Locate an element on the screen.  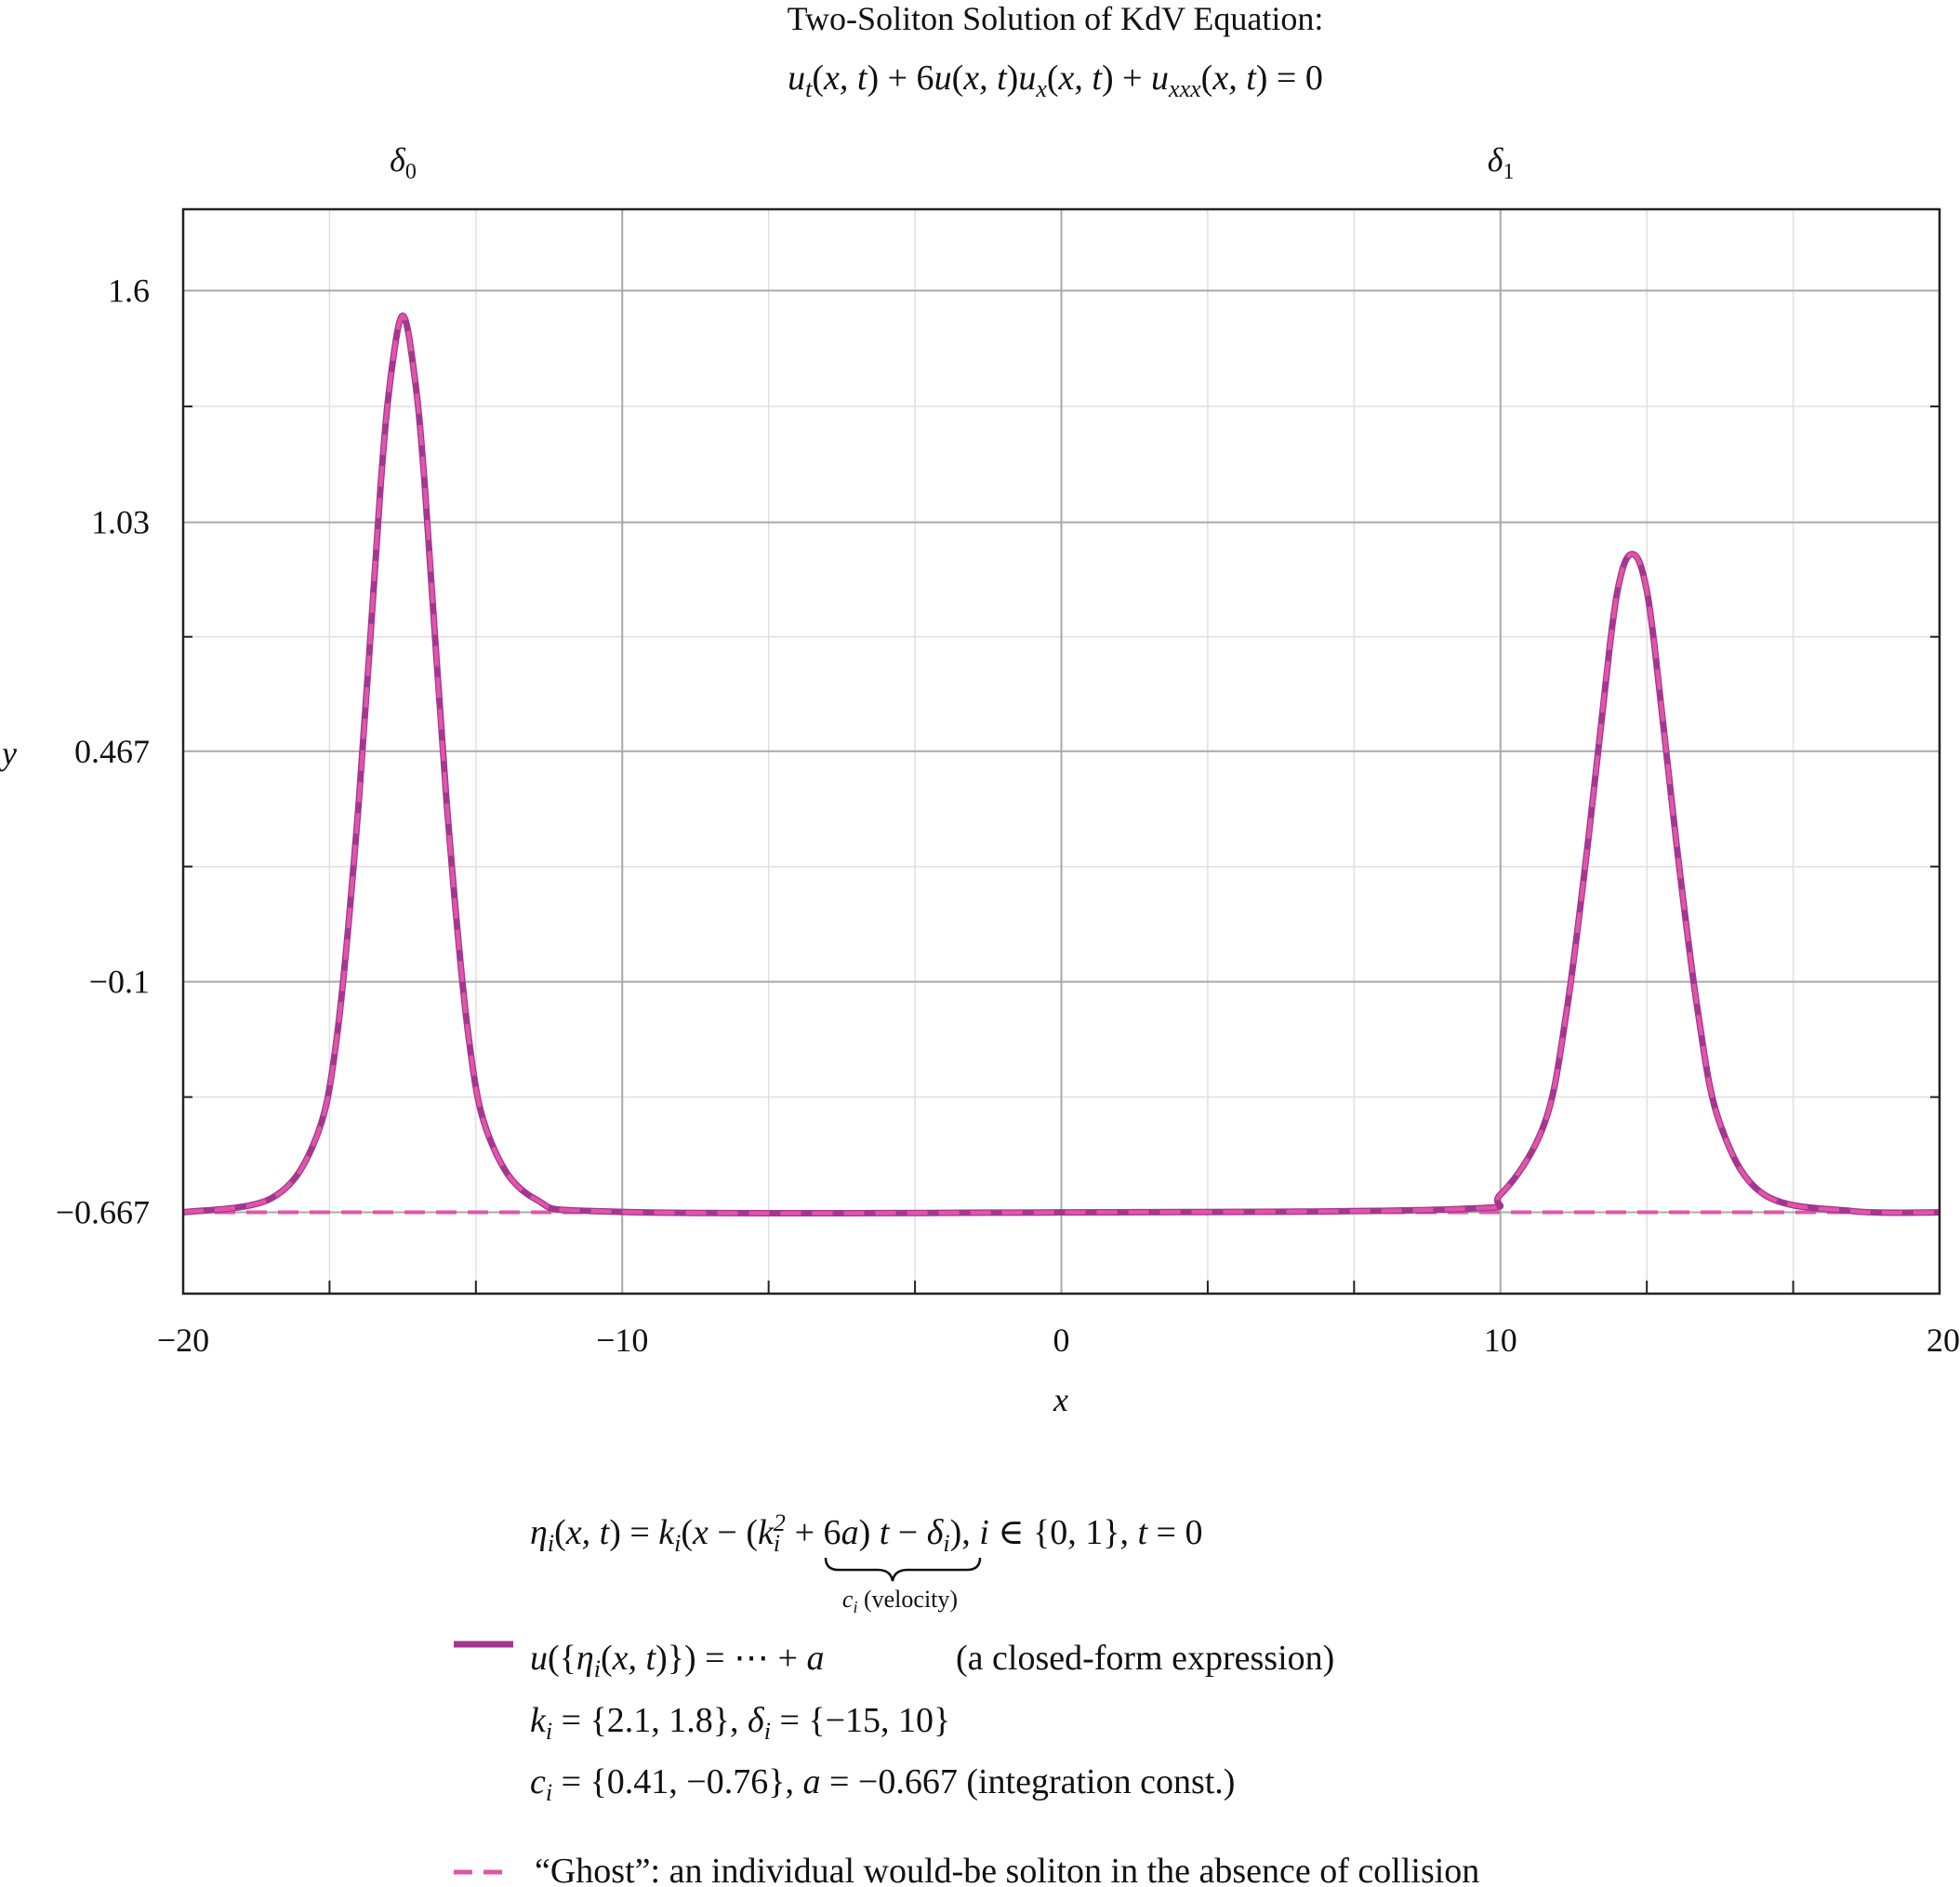
velocity-underbrace is located at coordinates (903, 1569).